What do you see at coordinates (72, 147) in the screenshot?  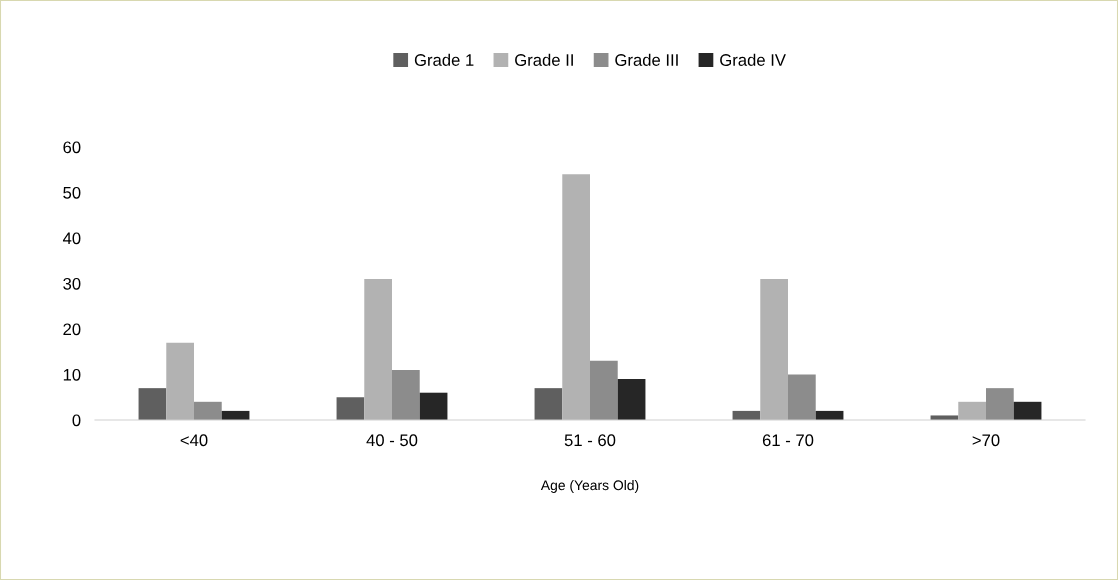 I see `y-tick-label: 60` at bounding box center [72, 147].